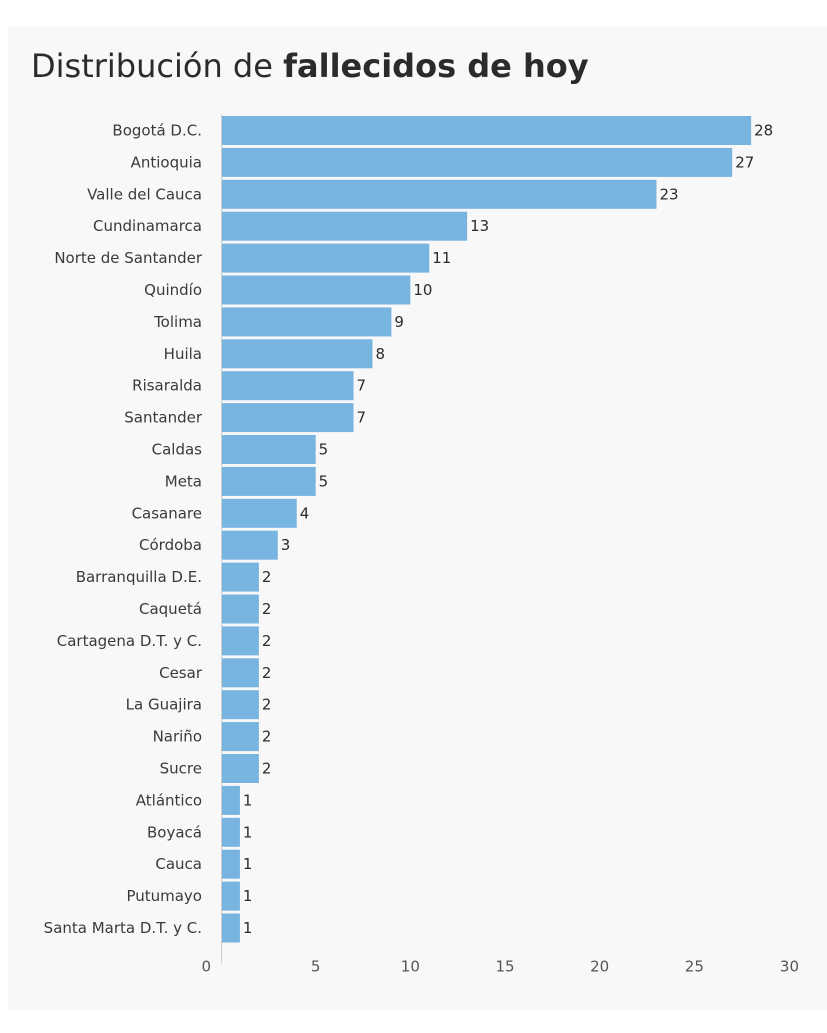  I want to click on bar-cordoba, so click(250, 545).